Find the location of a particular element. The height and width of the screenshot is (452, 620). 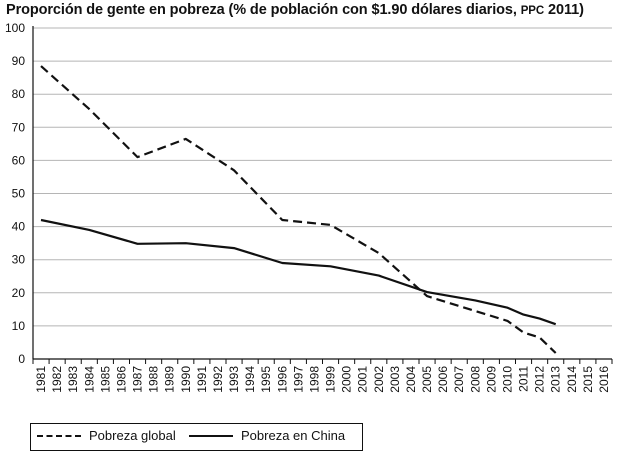

chart-title-ppc: PPC is located at coordinates (532, 11).